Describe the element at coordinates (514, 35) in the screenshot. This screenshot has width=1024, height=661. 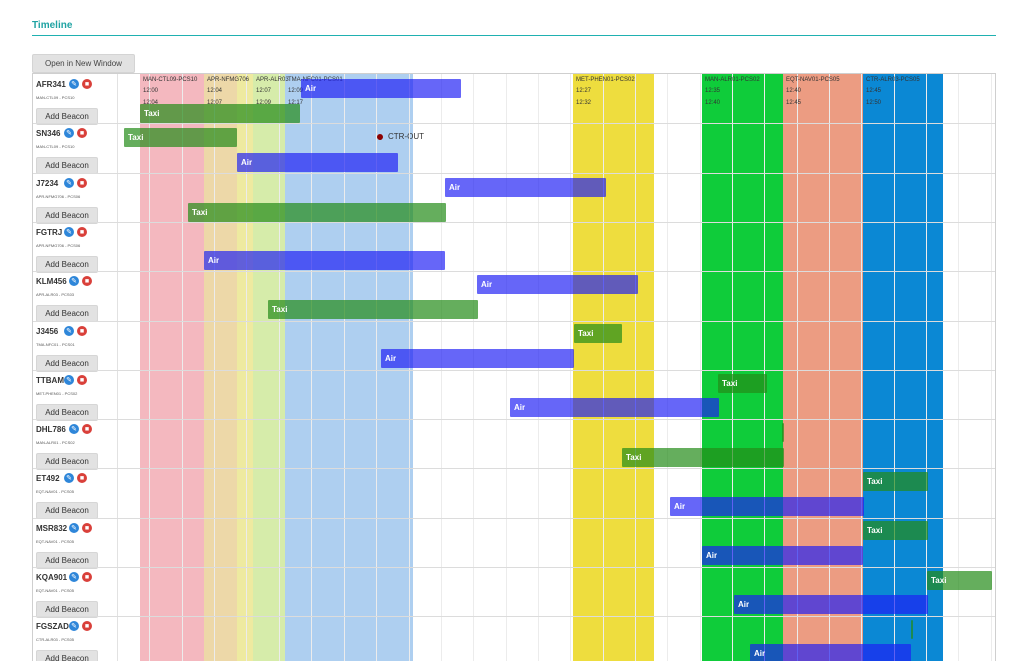
I see `title-divider` at that location.